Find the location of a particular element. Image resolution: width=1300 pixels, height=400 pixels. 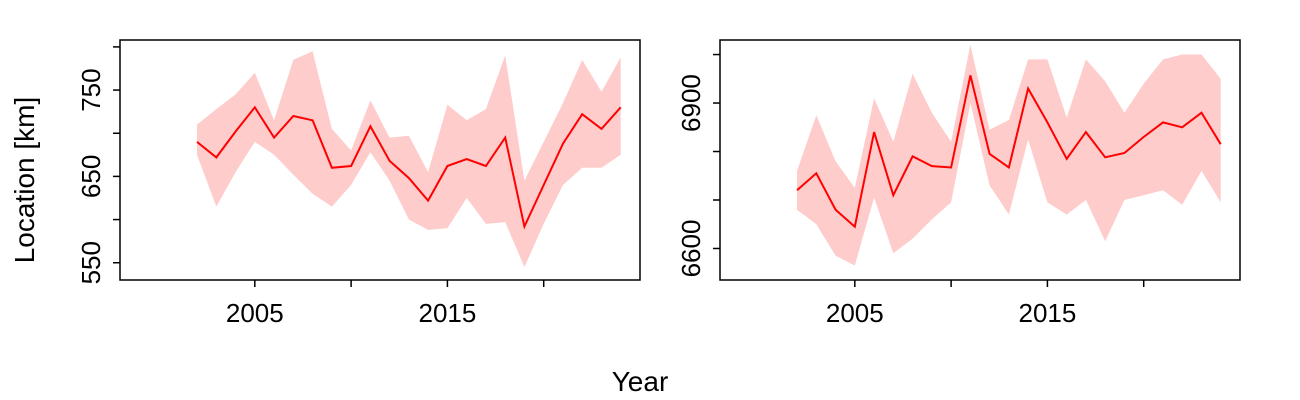

y-axis-title: Location [km] is located at coordinates (24, 180).